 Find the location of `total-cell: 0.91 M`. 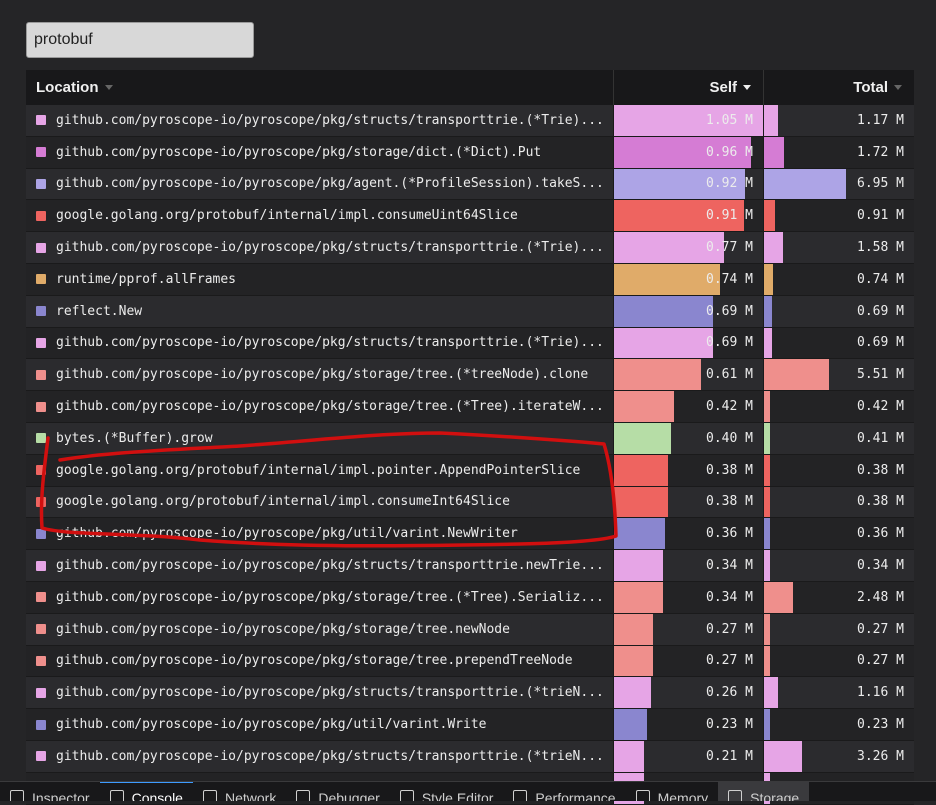

total-cell: 0.91 M is located at coordinates (838, 216).